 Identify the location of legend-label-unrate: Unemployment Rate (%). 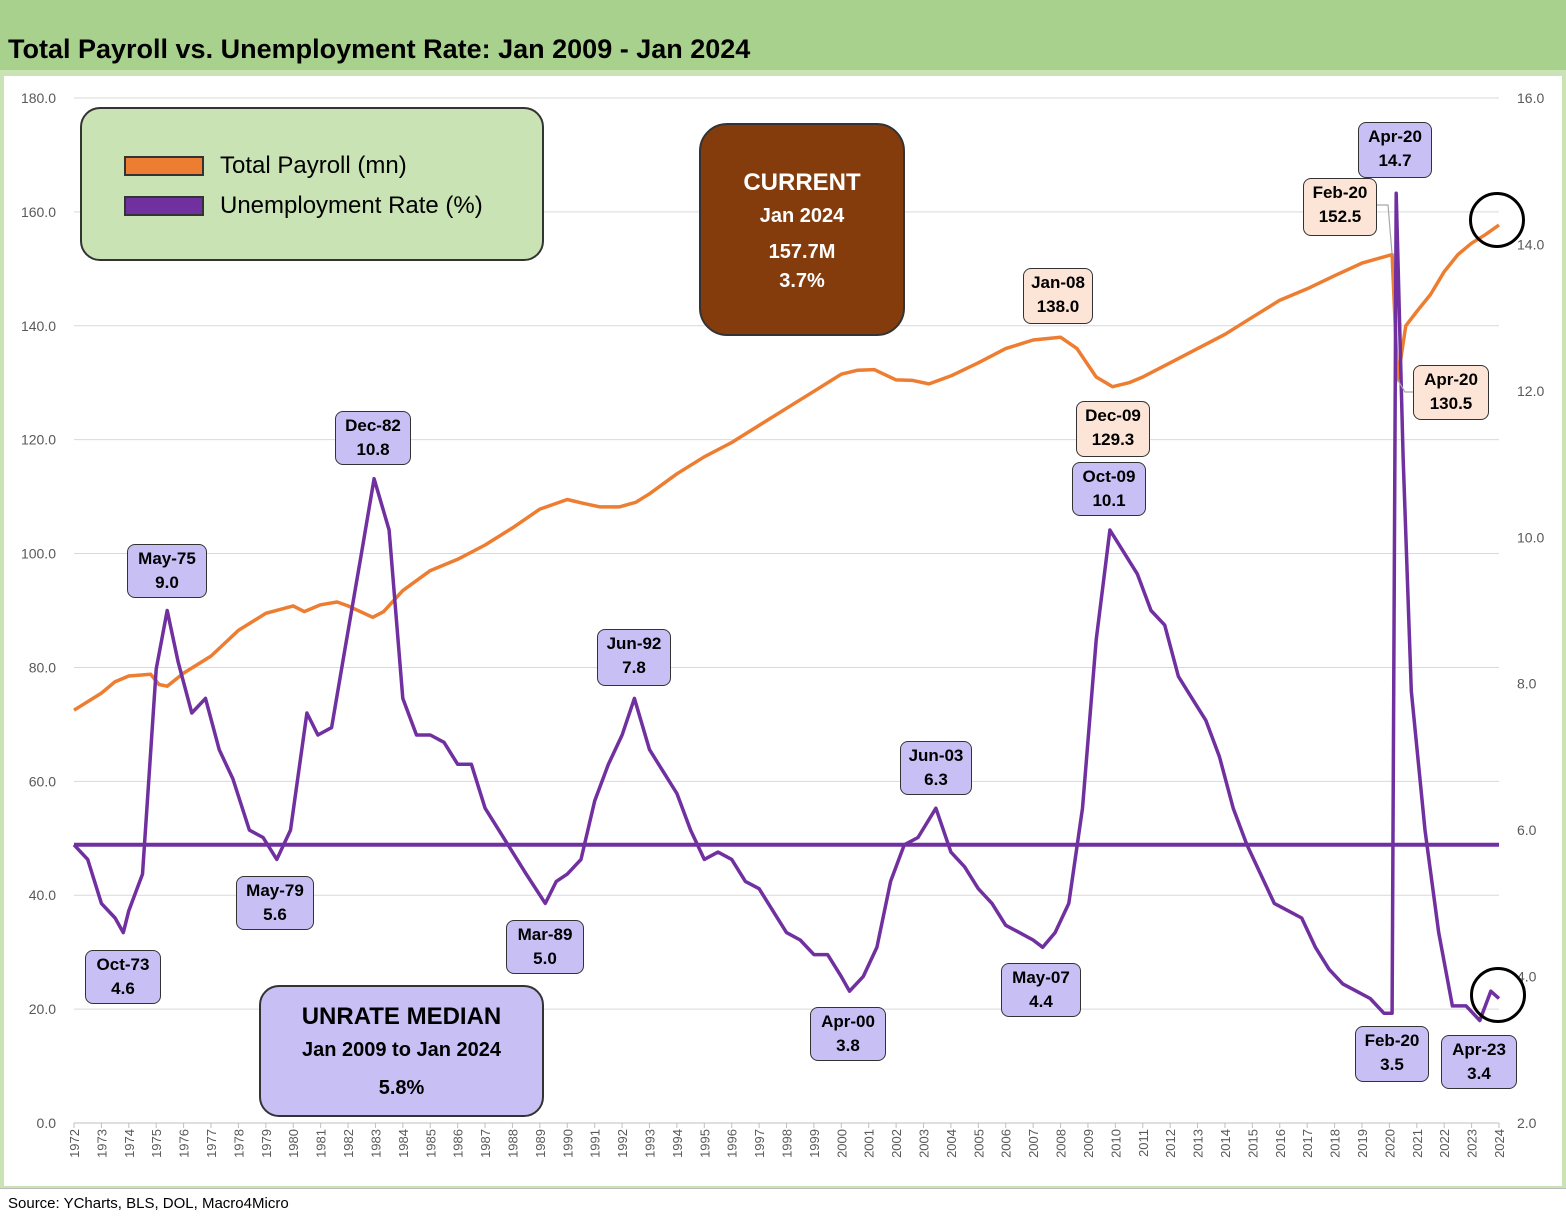
(351, 205).